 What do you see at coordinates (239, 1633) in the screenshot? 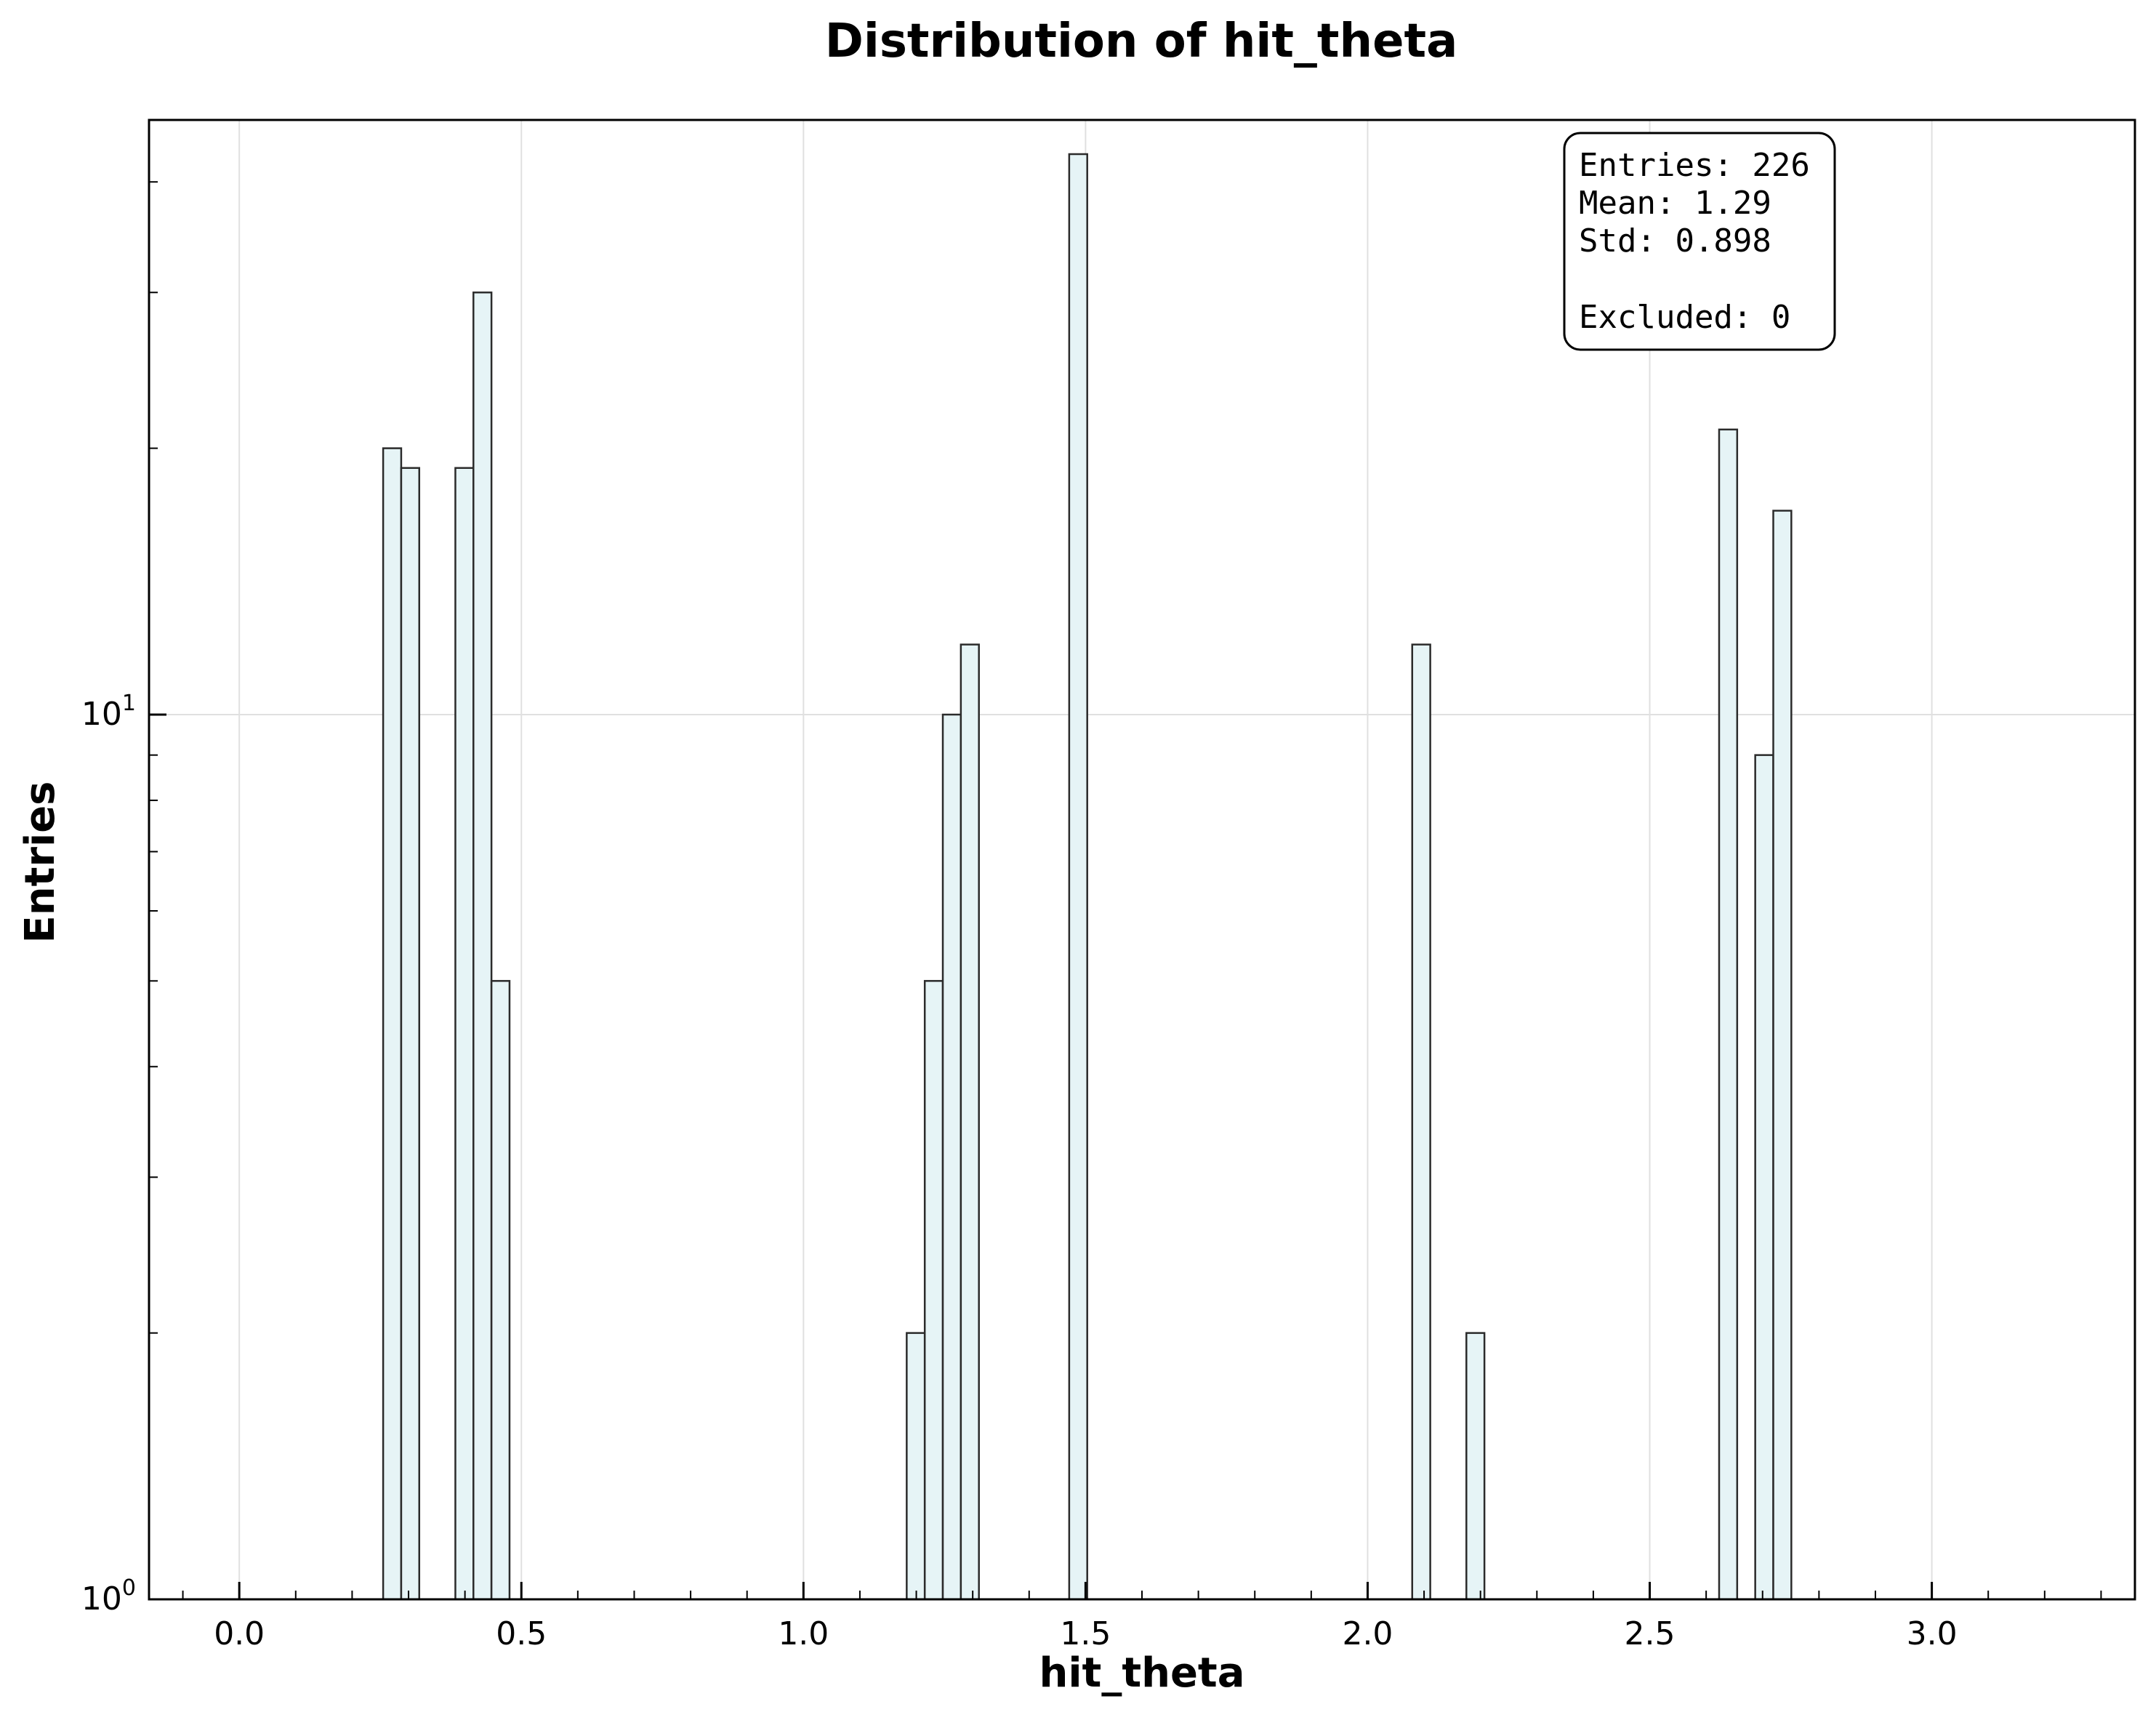
I see `x-tick-label: 0.0` at bounding box center [239, 1633].